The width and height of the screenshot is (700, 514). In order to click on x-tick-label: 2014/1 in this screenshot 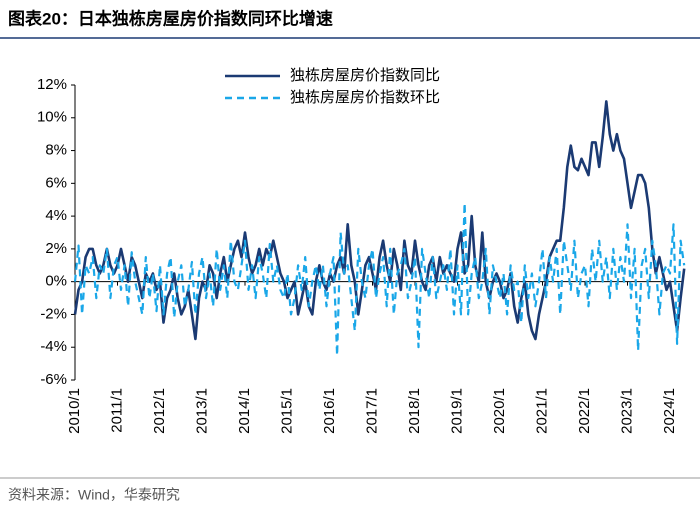, I will do `click(244, 411)`.